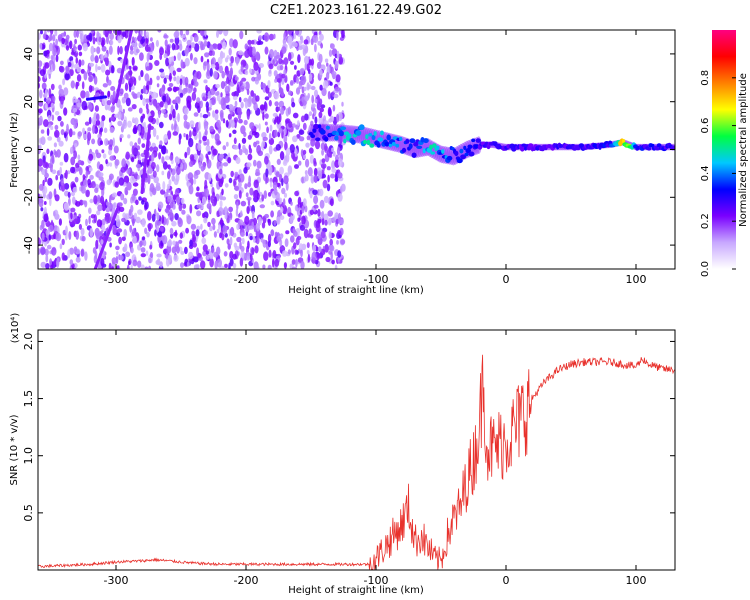 The image size is (750, 600). Describe the element at coordinates (116, 279) in the screenshot. I see `heatmap-x-tick-label: -300` at that location.